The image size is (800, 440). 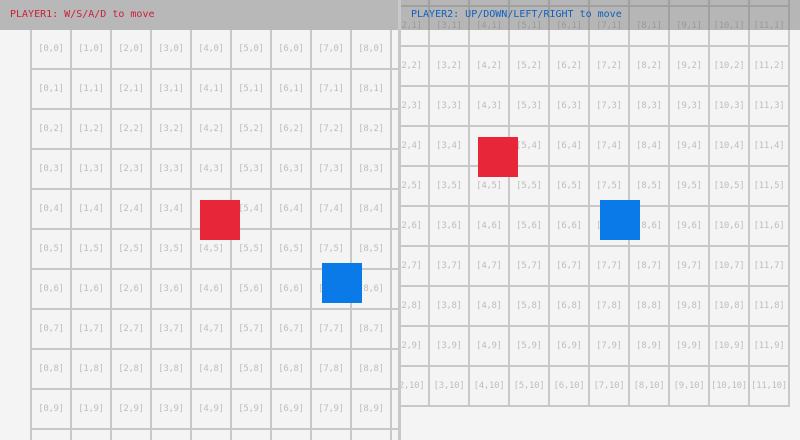 What do you see at coordinates (332, 50) in the screenshot?
I see `grid-cell: [7,0]` at bounding box center [332, 50].